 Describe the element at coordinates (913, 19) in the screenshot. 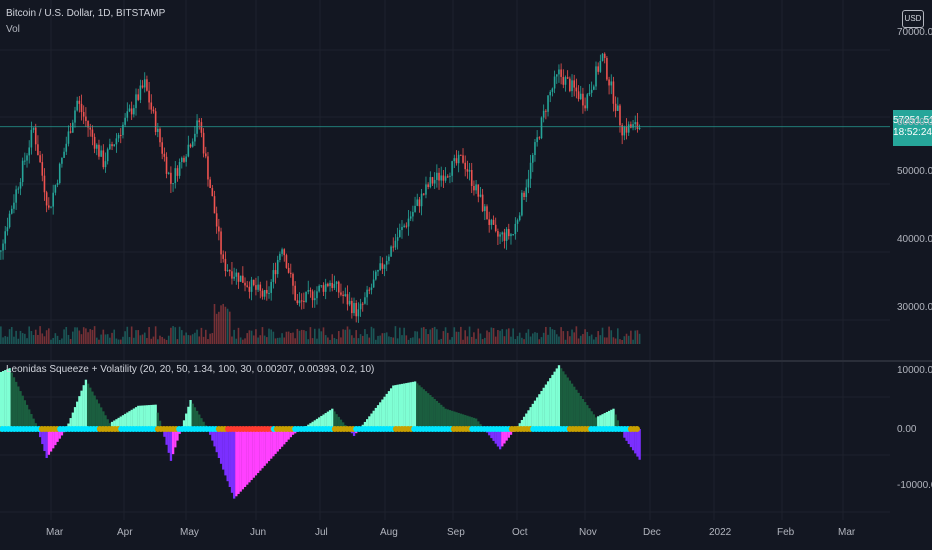

I see `currency-button: USD` at that location.